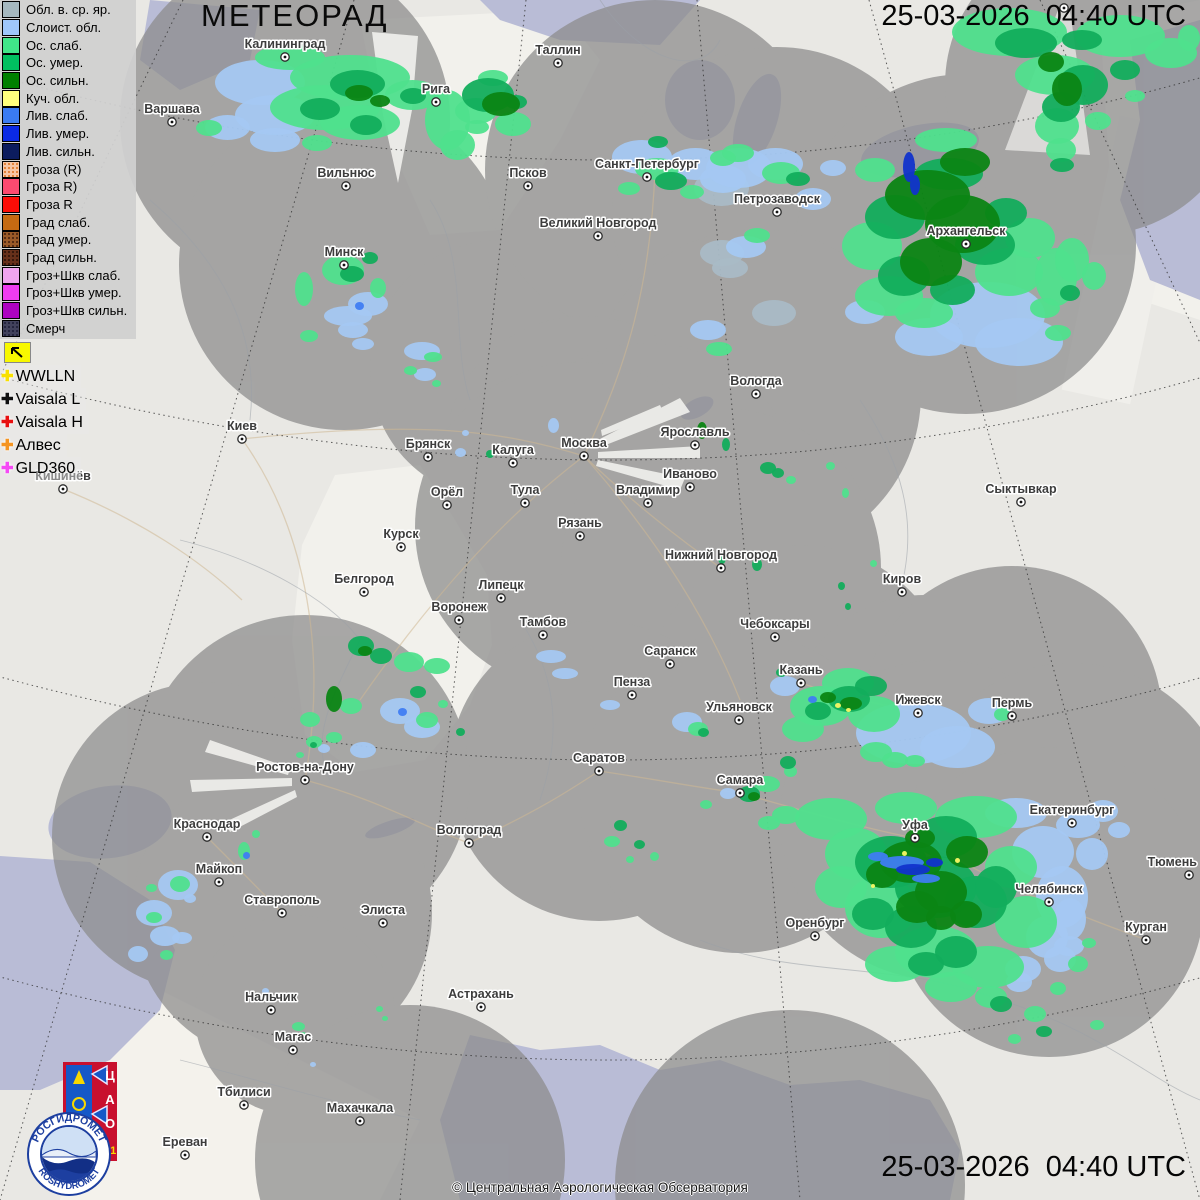 The image size is (1200, 1200). Describe the element at coordinates (580, 523) in the screenshot. I see `city-label: Рязань` at that location.